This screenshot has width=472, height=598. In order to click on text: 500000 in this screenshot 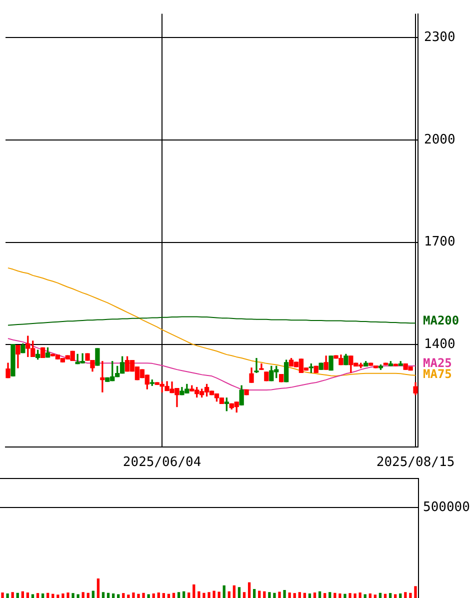, I will do `click(446, 507)`.